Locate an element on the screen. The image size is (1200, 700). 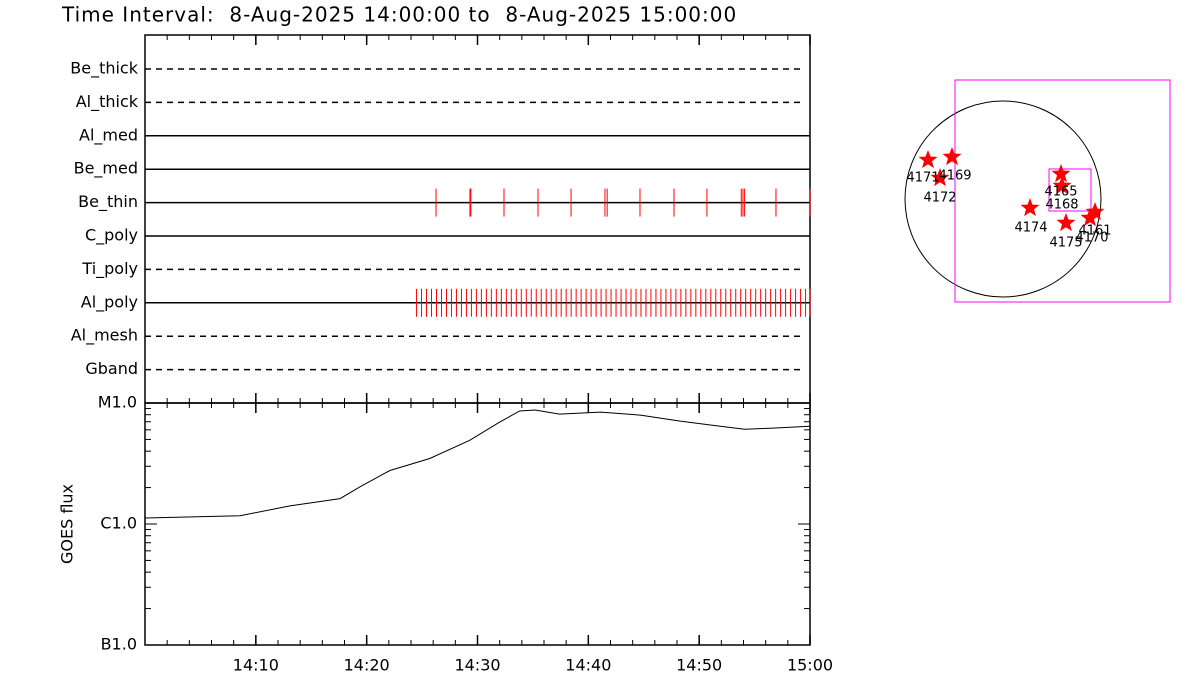
x-tick-label: 15:00 is located at coordinates (810, 665).